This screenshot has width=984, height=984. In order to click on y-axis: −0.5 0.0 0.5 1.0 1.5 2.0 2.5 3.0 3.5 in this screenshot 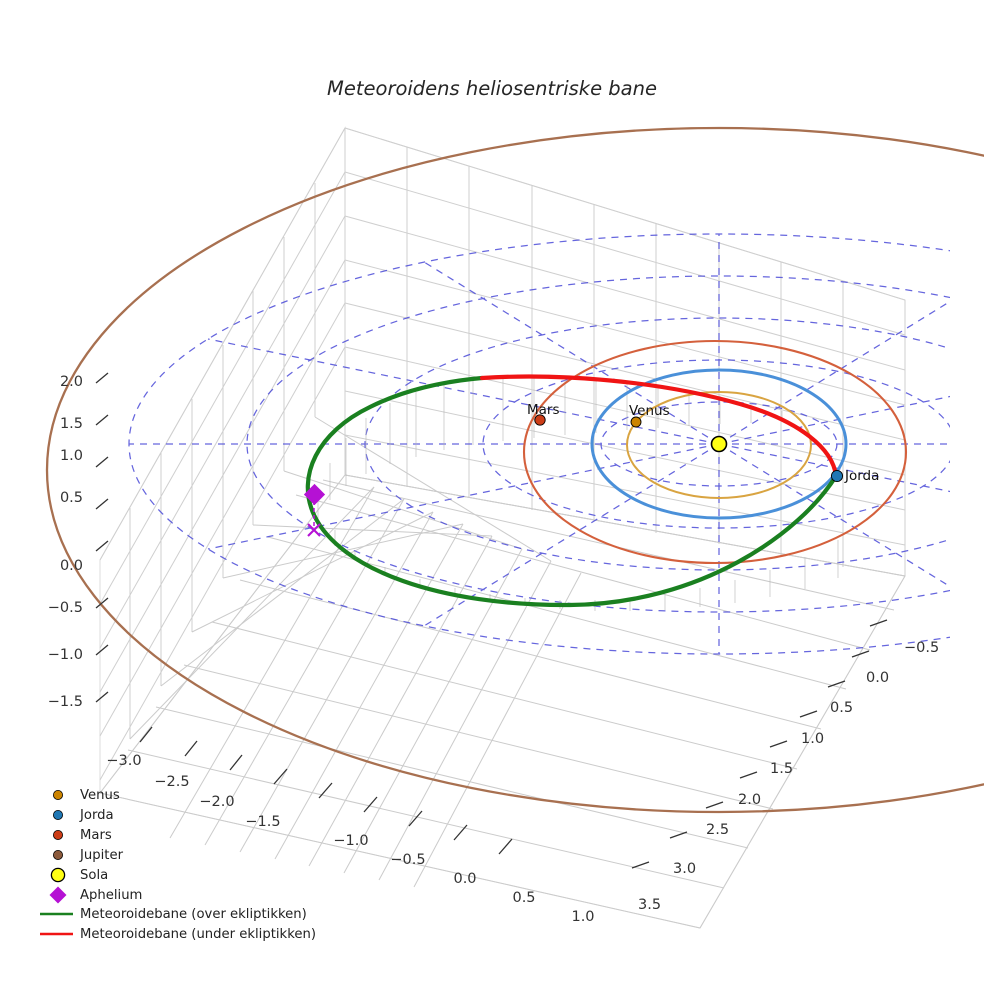, I will do `click(785, 766)`.